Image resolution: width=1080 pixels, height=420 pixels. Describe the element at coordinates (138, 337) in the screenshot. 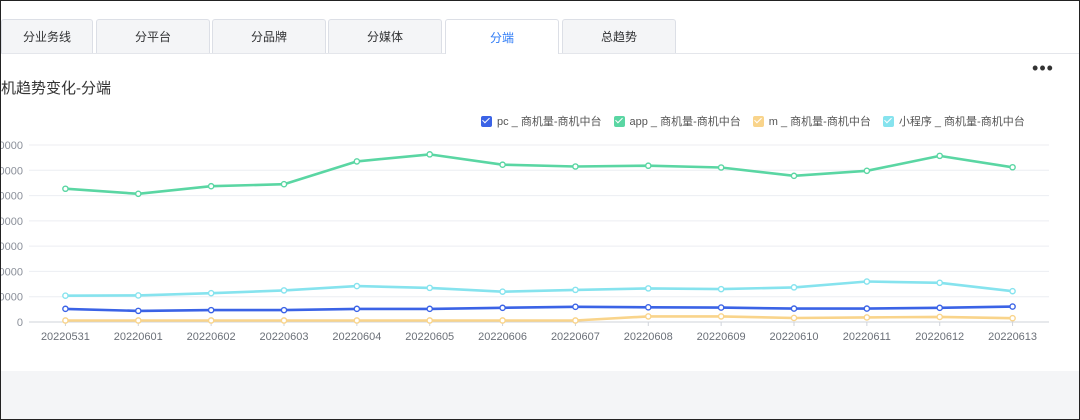

I see `x-tick-label: 20220601` at that location.